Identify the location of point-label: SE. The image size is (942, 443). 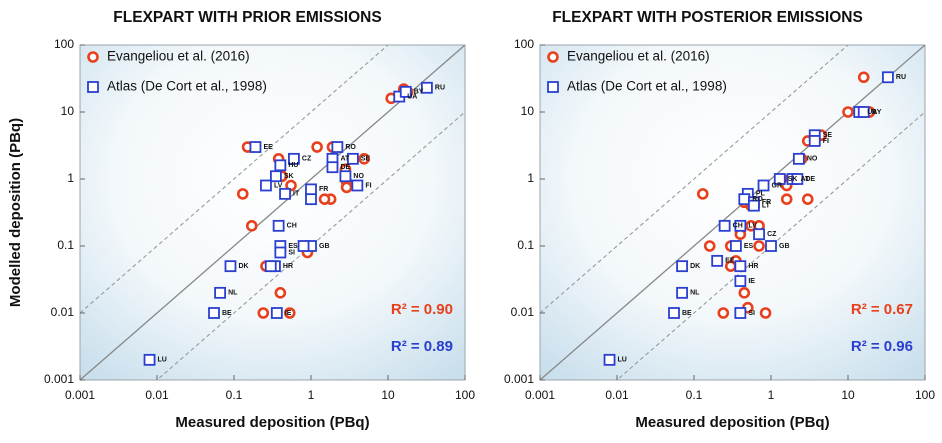
(366, 159).